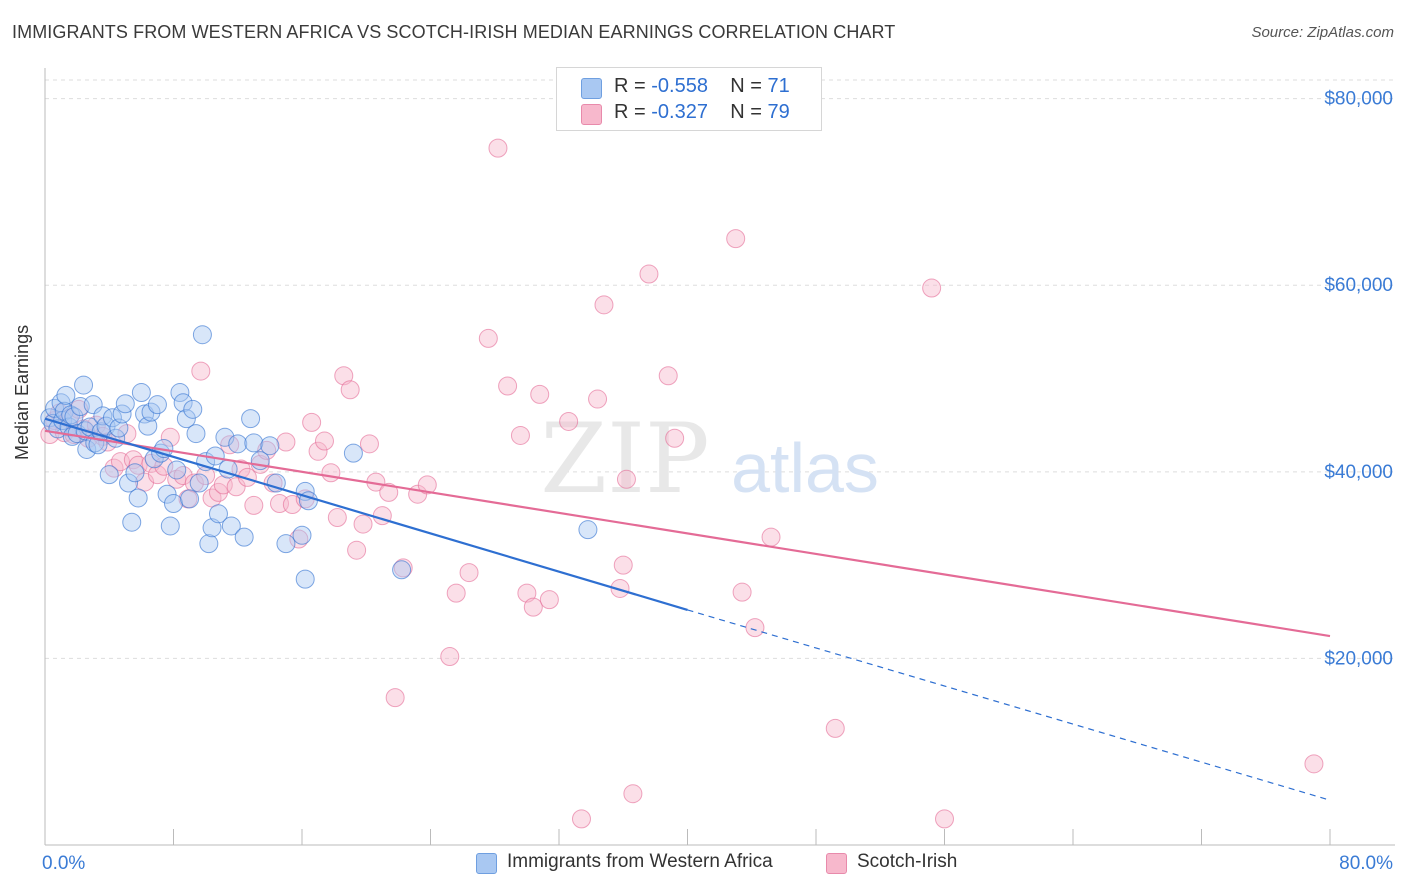 This screenshot has height=892, width=1406. What do you see at coordinates (679, 86) in the screenshot?
I see `r-value: -0.558` at bounding box center [679, 86].